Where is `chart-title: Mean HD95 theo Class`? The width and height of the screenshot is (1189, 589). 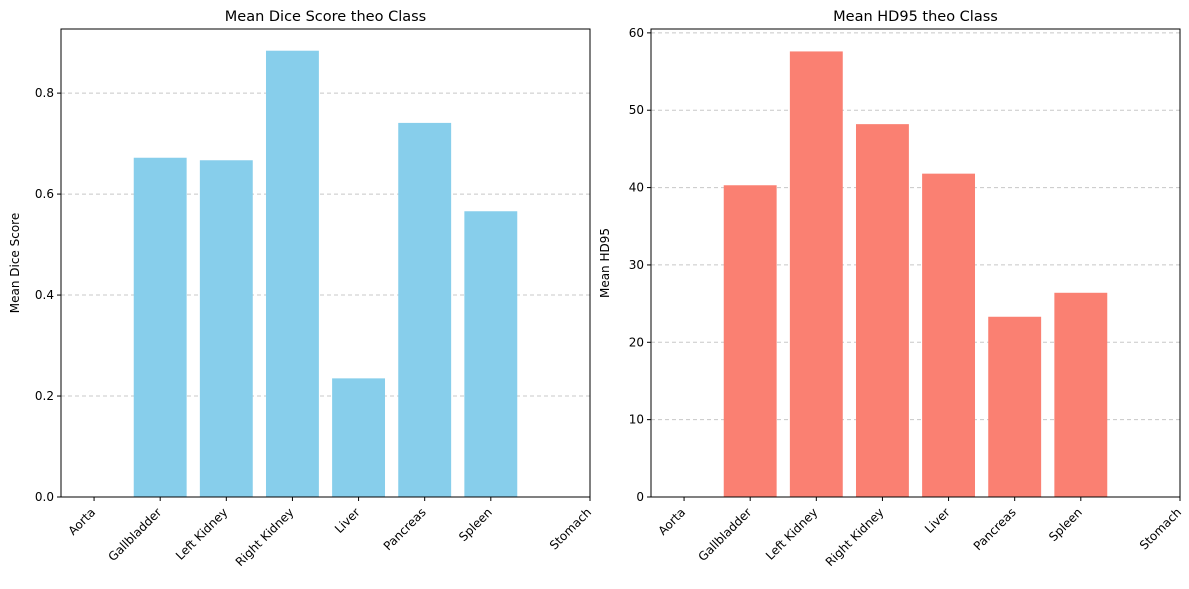 chart-title: Mean HD95 theo Class is located at coordinates (915, 17).